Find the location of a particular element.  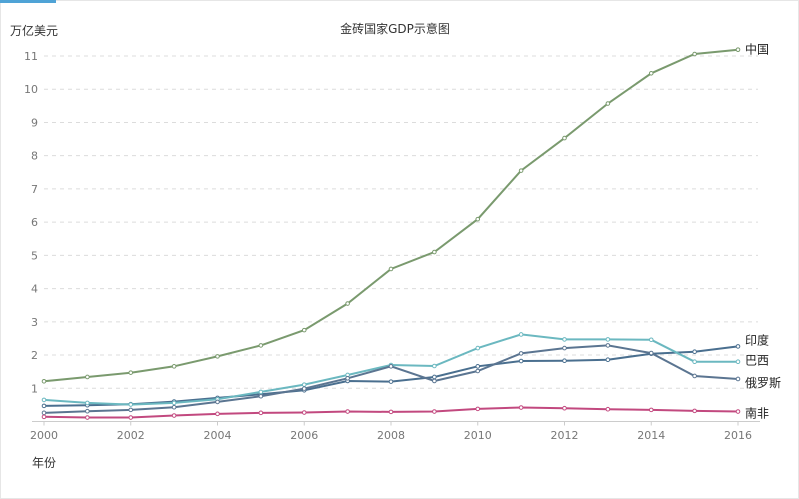

data-point-0-2012 is located at coordinates (564, 138).